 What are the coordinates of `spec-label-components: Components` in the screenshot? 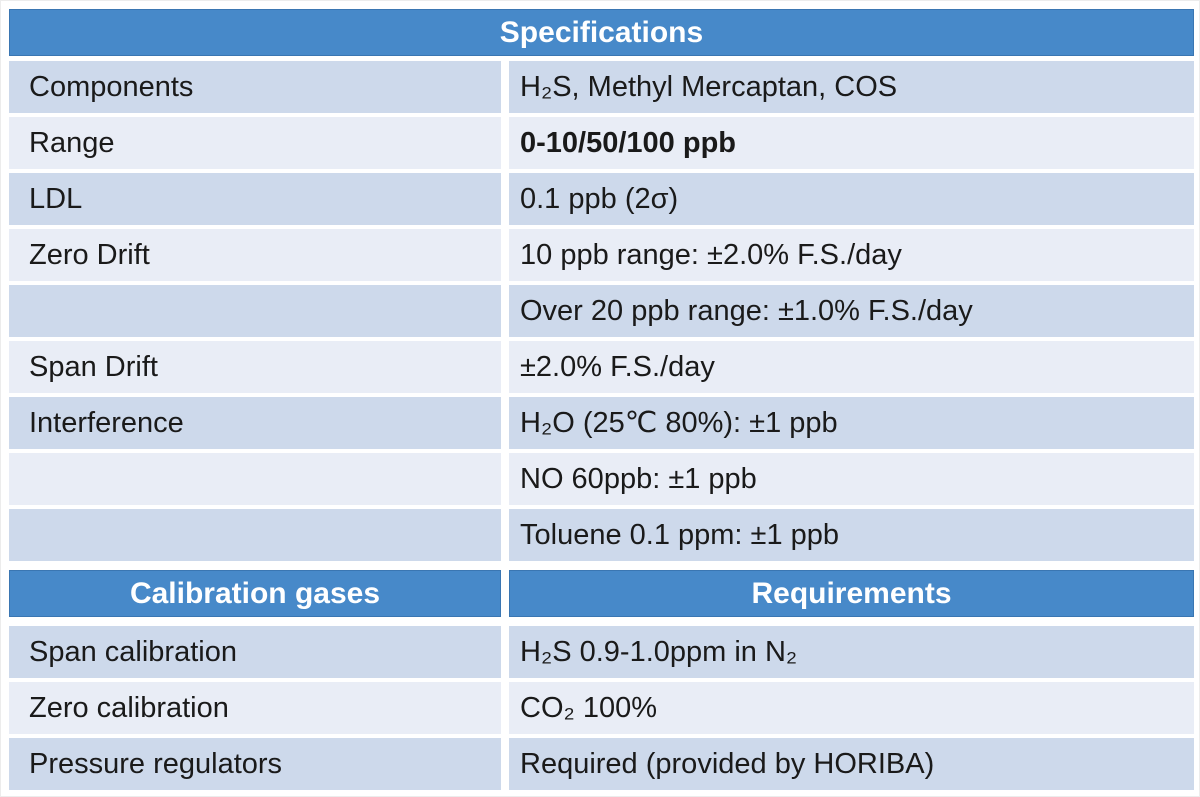 It's located at (255, 87).